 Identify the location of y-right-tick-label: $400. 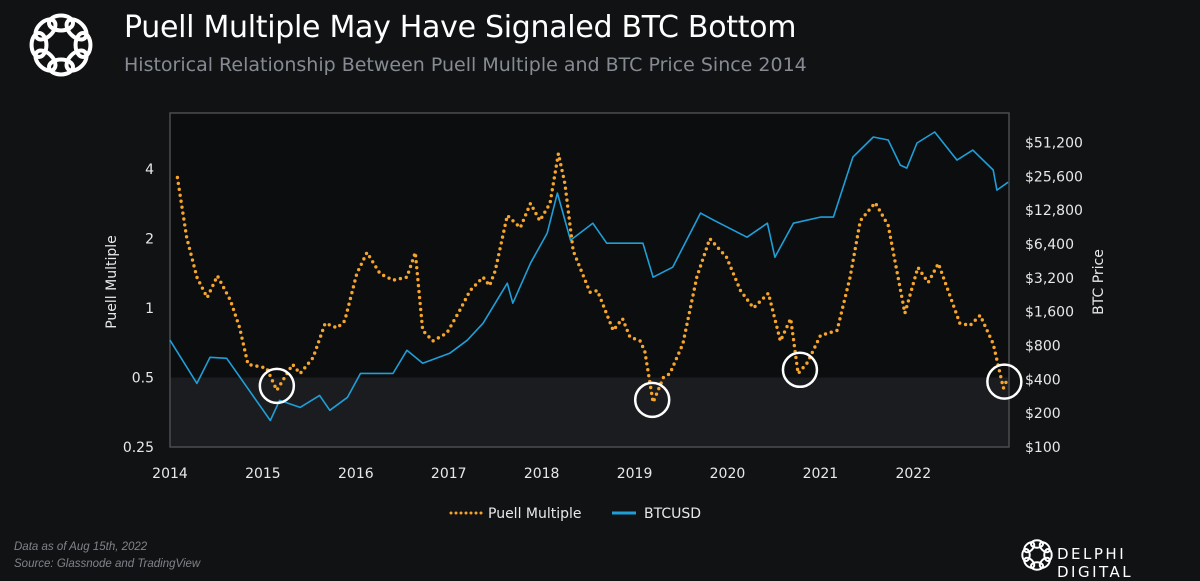
(1043, 380).